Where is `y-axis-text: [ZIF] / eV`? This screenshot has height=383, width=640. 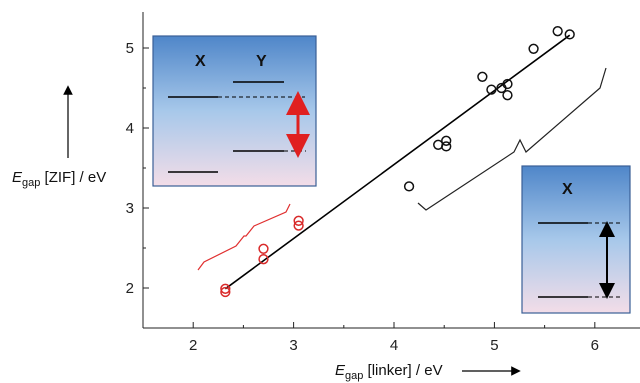
y-axis-text: [ZIF] / eV is located at coordinates (73, 177).